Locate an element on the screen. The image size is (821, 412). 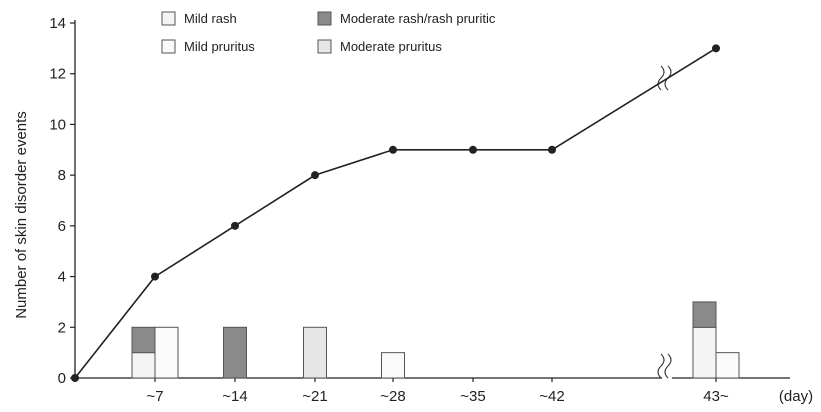
y-tick-label: 4 is located at coordinates (62, 277).